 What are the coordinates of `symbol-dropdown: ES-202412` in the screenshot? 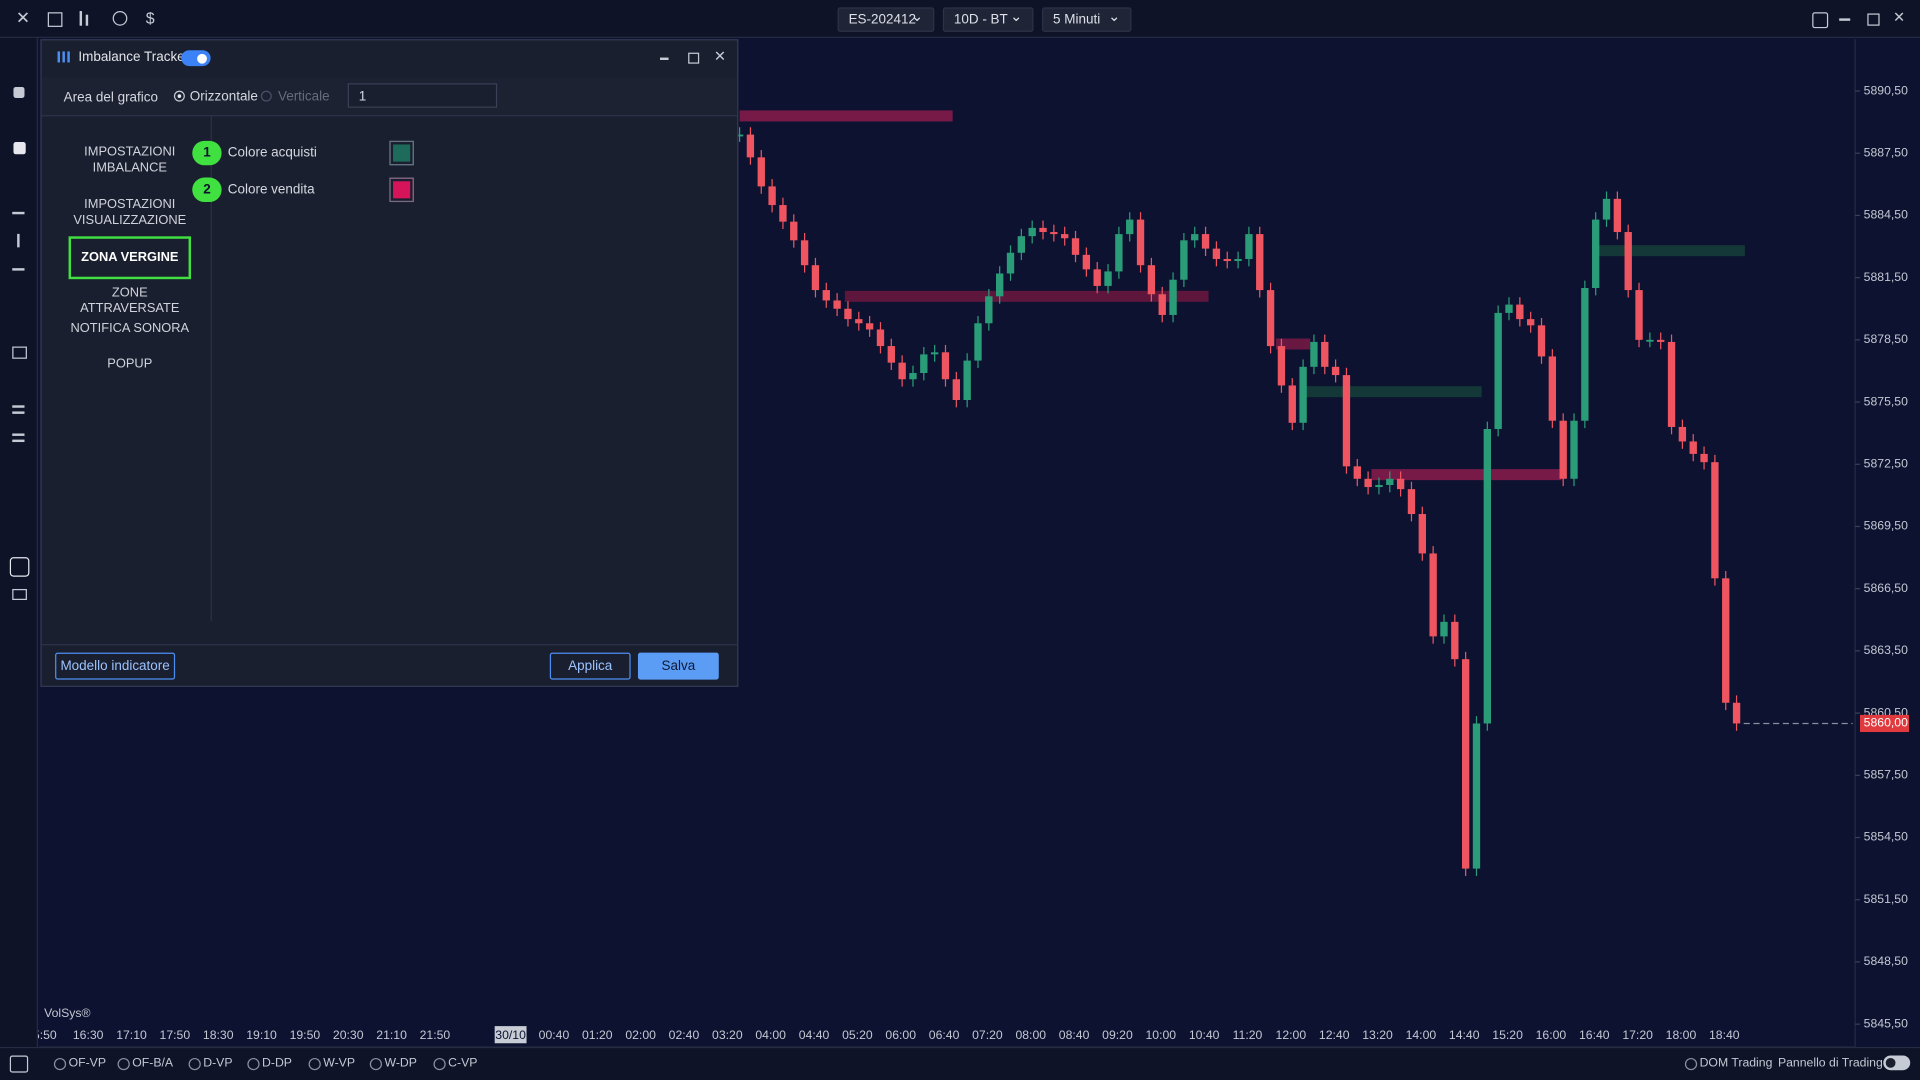 It's located at (886, 19).